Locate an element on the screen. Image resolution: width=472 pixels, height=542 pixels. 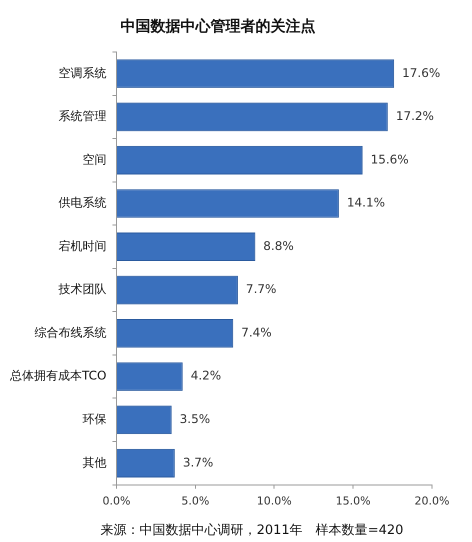
data-label: 15.6% is located at coordinates (389, 159).